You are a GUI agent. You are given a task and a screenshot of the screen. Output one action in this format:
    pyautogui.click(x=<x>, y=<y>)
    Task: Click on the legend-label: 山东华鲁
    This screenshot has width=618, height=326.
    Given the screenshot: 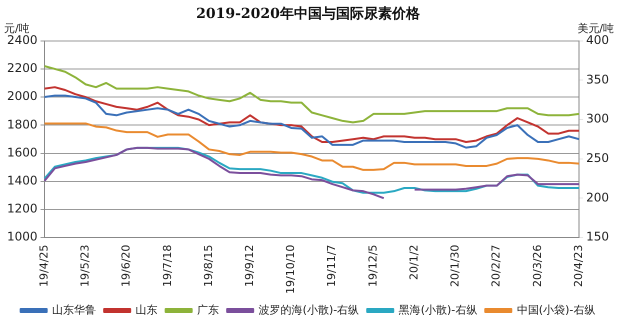 What is the action you would take?
    pyautogui.click(x=74, y=309)
    